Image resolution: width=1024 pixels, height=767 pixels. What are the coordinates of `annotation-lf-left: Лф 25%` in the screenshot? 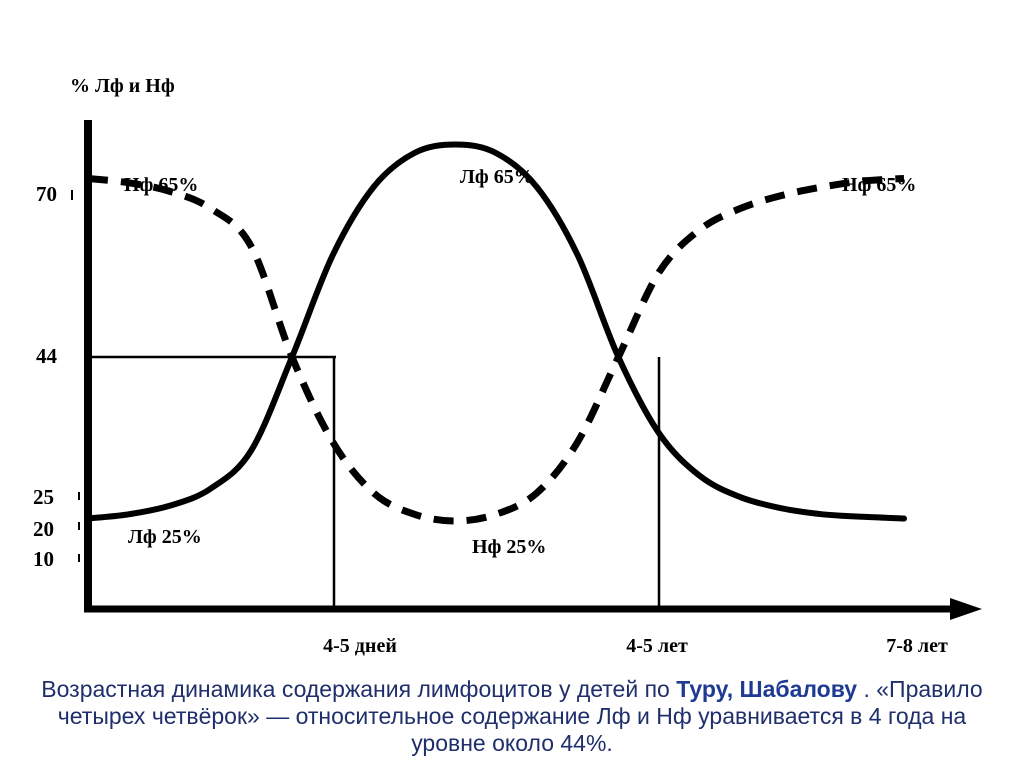 It's located at (165, 537).